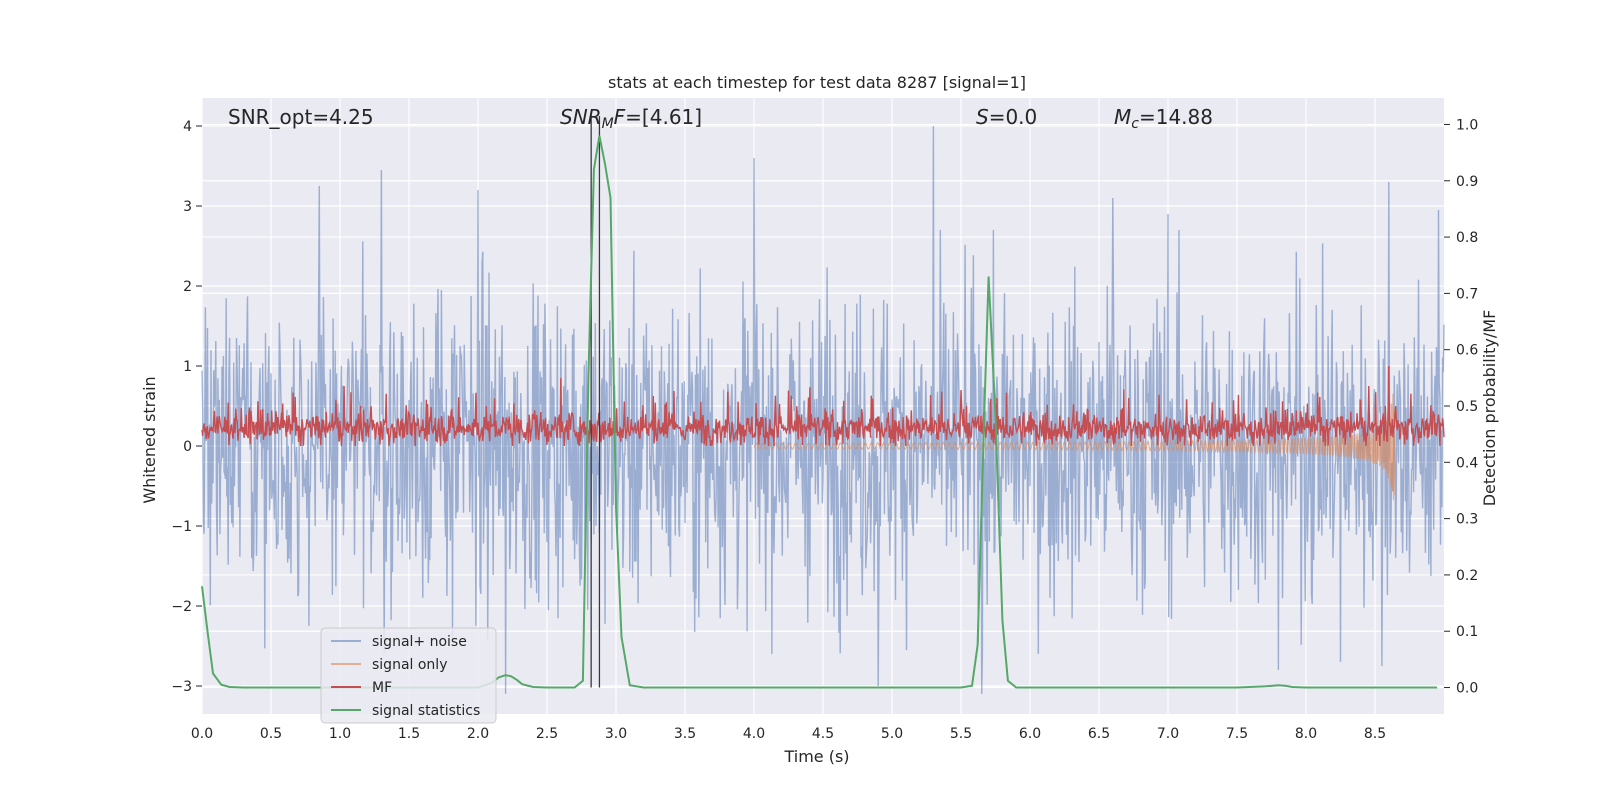  What do you see at coordinates (620, 117) in the screenshot?
I see `snr-mf-f: F` at bounding box center [620, 117].